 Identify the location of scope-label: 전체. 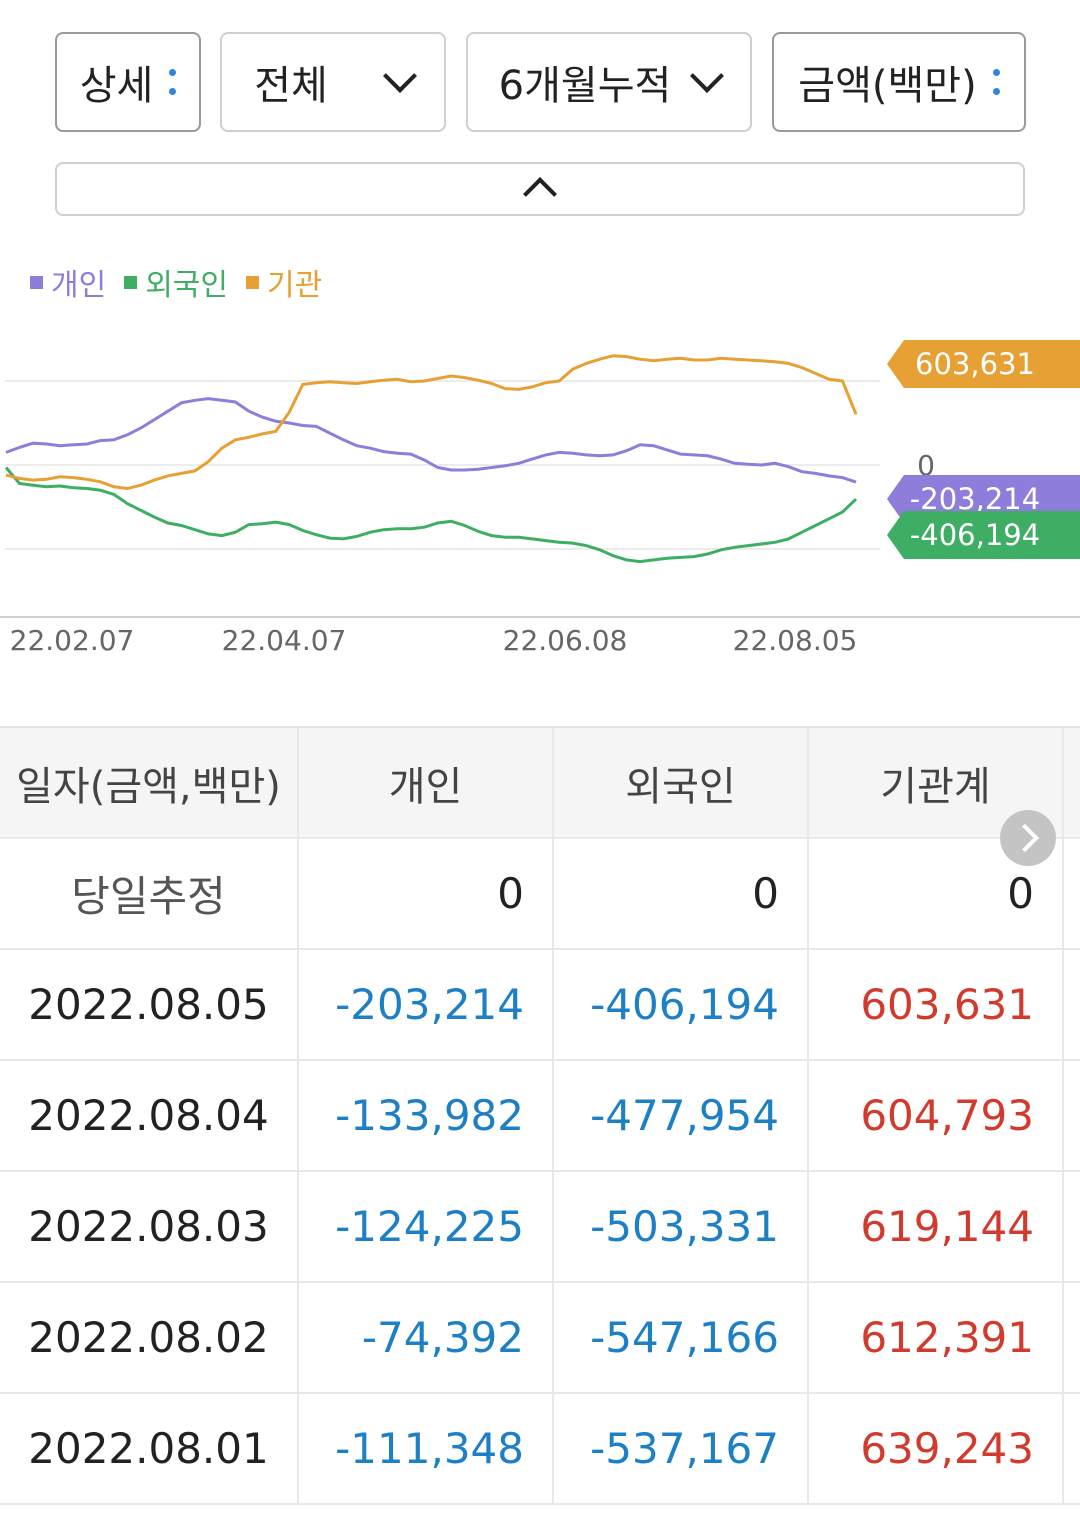
(291, 86).